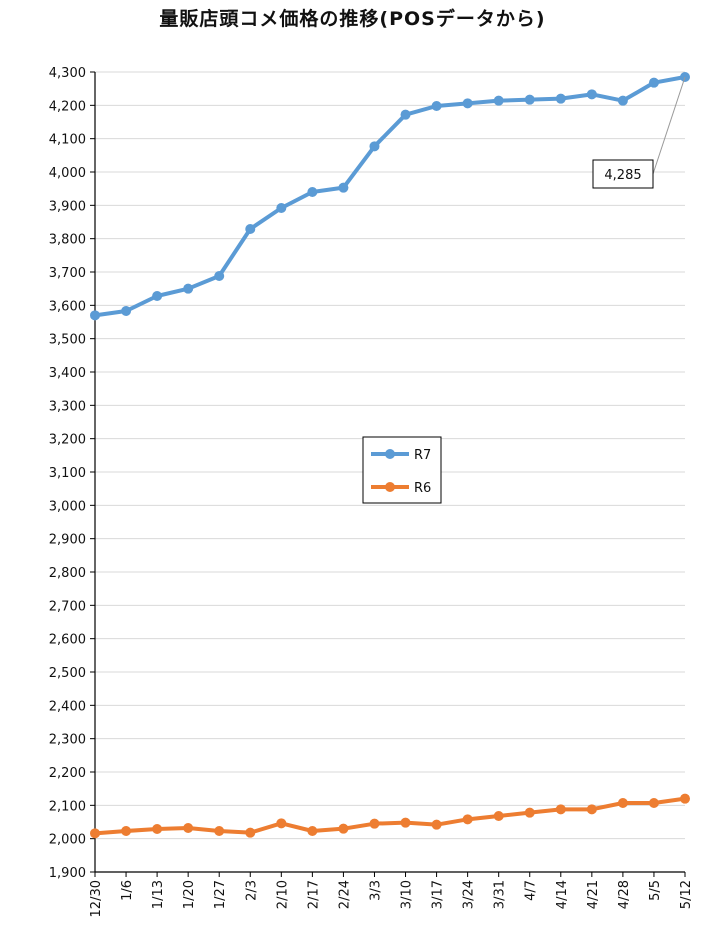 The width and height of the screenshot is (705, 929). Describe the element at coordinates (469, 894) in the screenshot. I see `x-tick-label: 3/24` at that location.